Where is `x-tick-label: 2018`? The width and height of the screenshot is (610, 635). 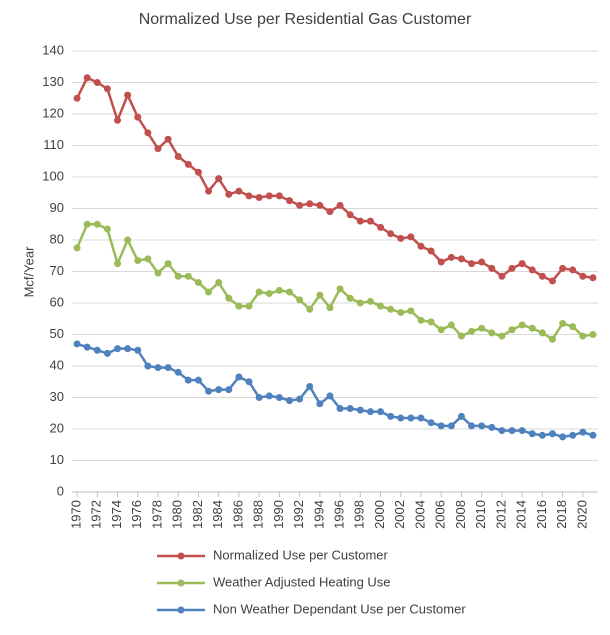
x-tick-label: 2018 is located at coordinates (561, 514).